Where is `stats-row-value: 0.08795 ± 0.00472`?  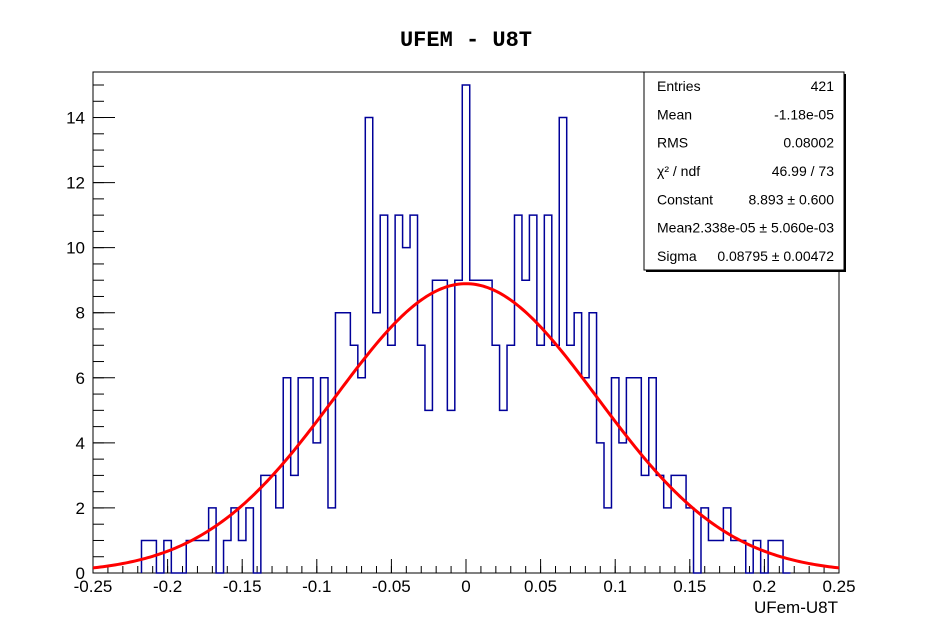
stats-row-value: 0.08795 ± 0.00472 is located at coordinates (775, 256).